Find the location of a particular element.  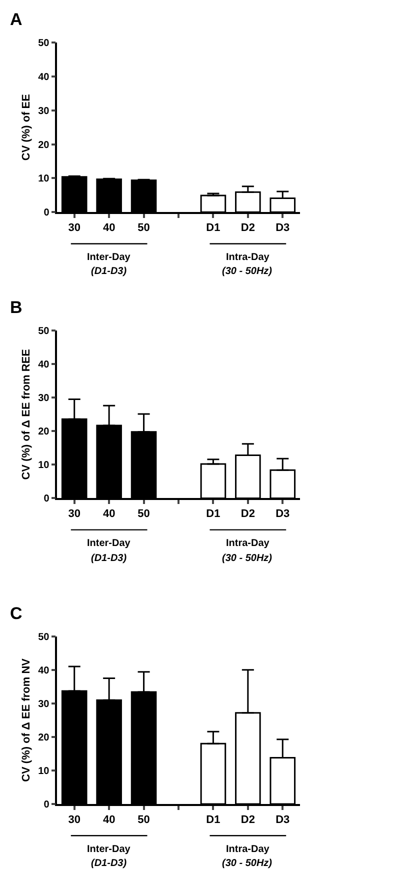

chart-title: C is located at coordinates (16, 613).